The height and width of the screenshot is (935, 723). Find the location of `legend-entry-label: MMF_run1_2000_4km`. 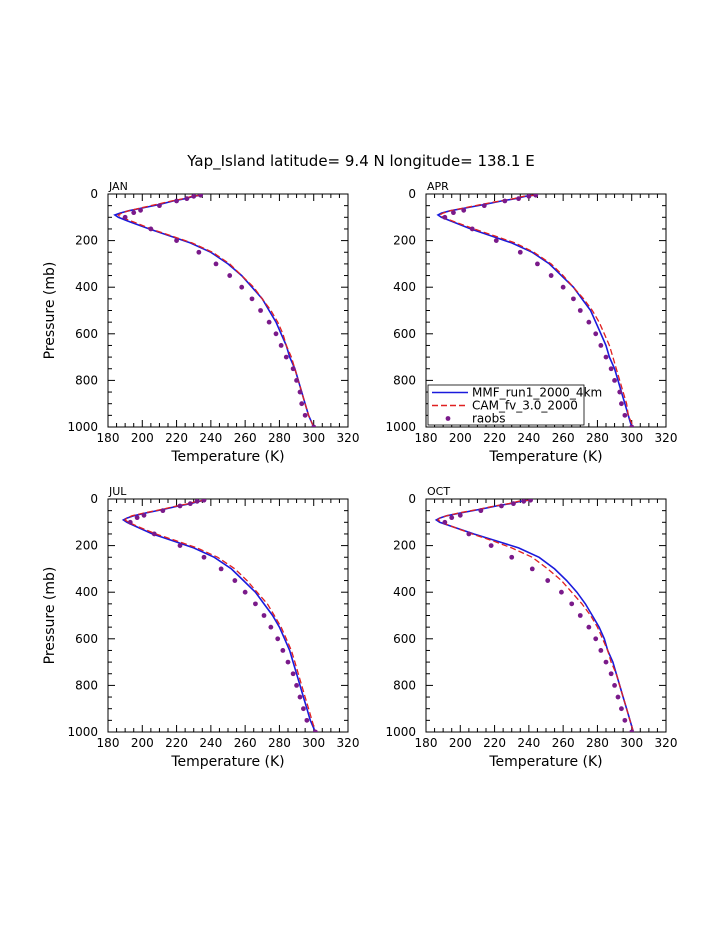

legend-entry-label: MMF_run1_2000_4km is located at coordinates (537, 393).